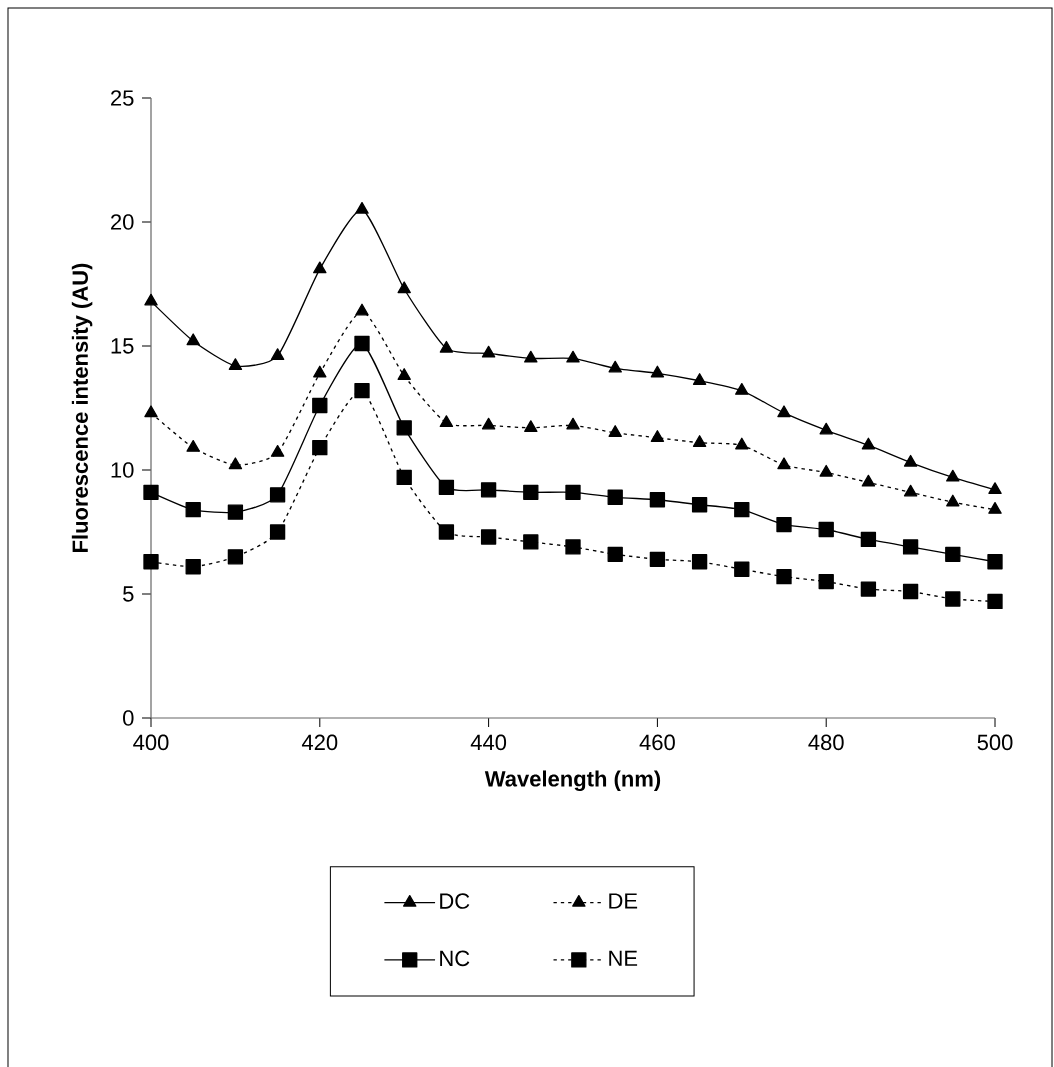 This screenshot has width=1054, height=1067. I want to click on x-tick-label: 500, so click(995, 742).